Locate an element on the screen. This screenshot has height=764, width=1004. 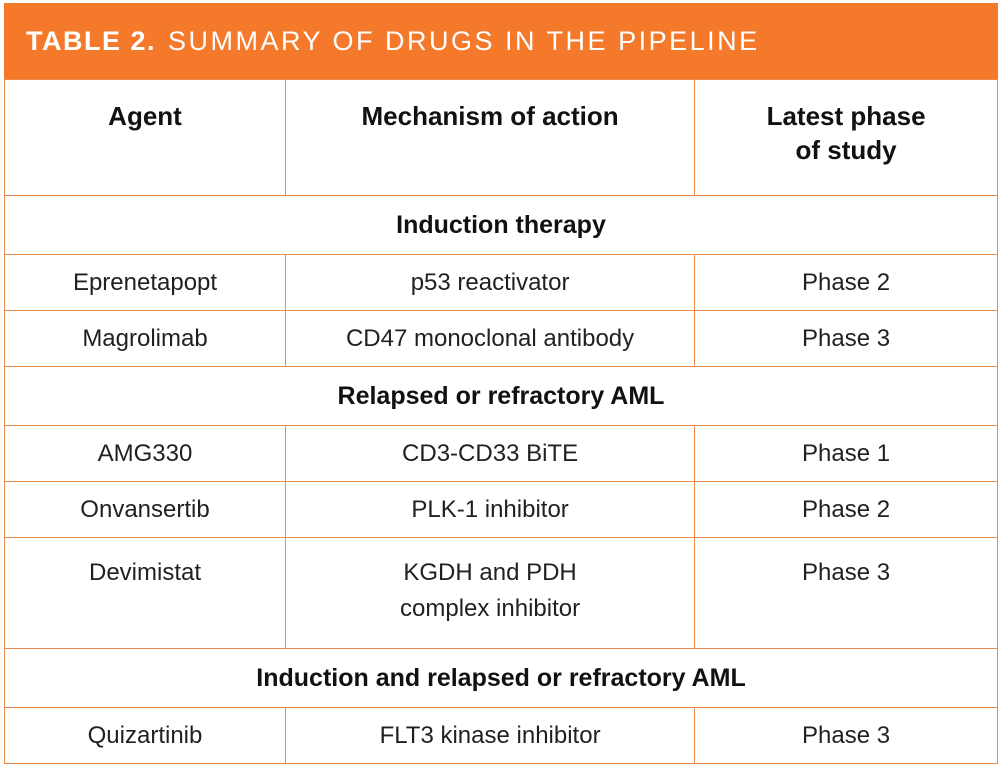
phase-cell: Phase 1 is located at coordinates (846, 453).